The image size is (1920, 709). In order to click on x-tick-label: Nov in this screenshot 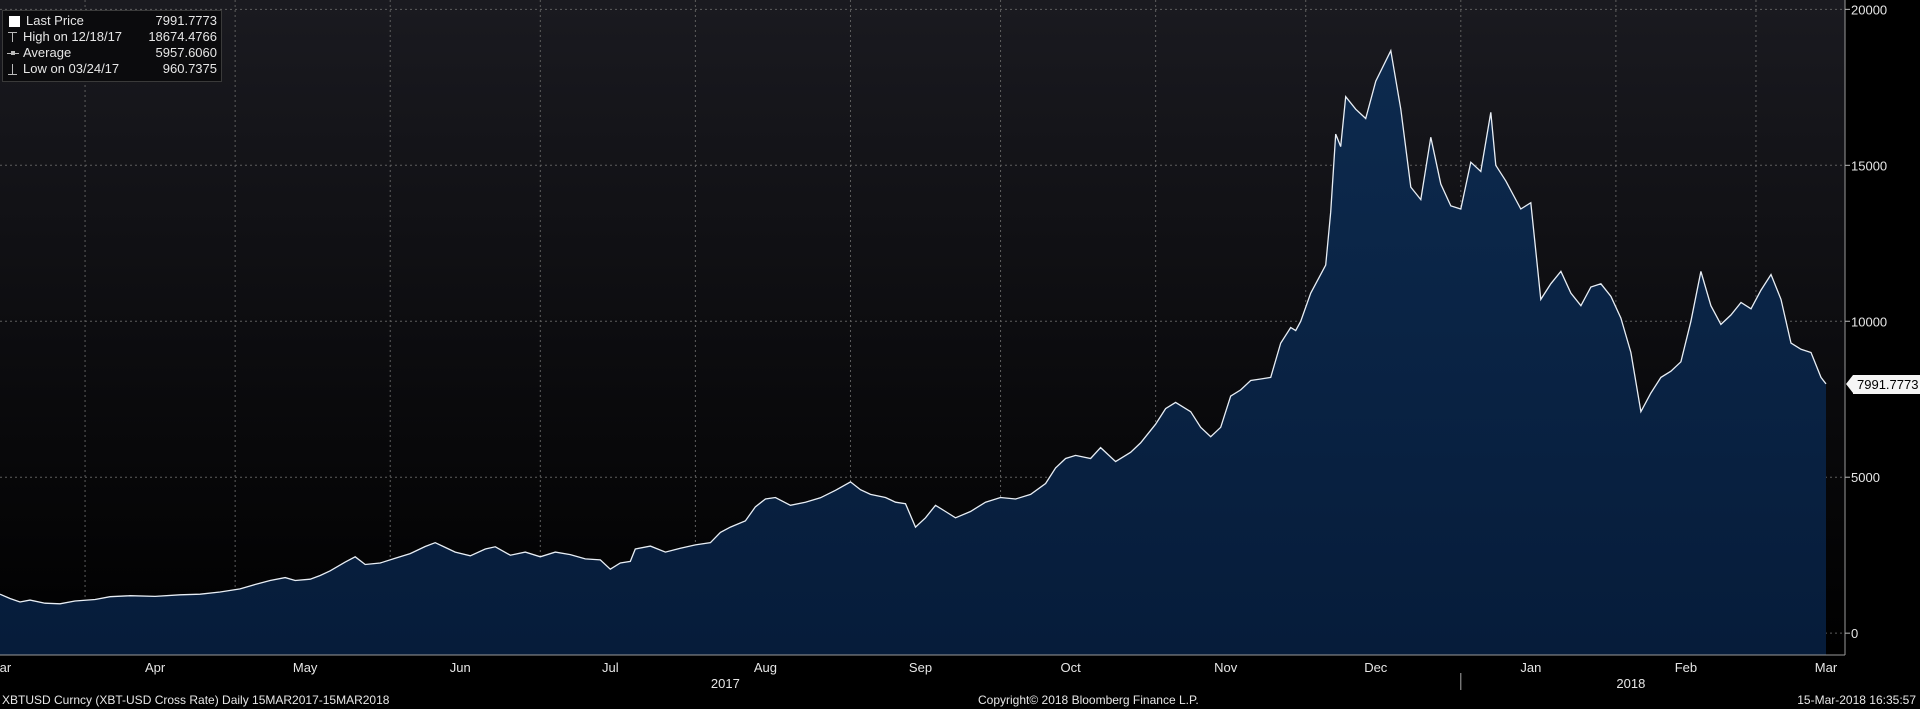, I will do `click(1226, 667)`.